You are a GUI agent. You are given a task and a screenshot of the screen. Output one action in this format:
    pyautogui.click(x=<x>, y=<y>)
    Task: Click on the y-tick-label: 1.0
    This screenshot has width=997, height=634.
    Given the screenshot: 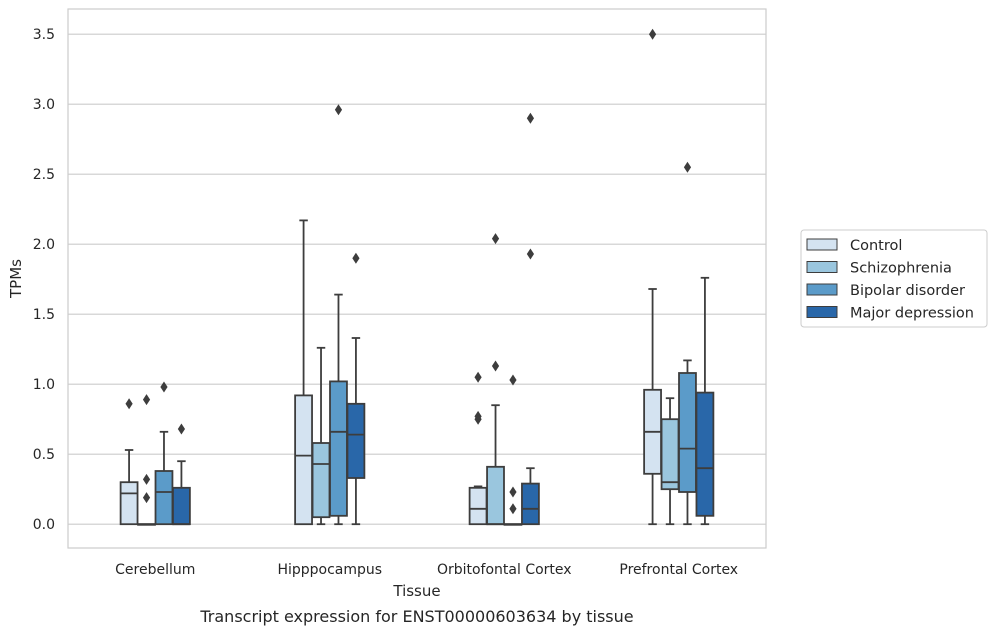 What is the action you would take?
    pyautogui.click(x=44, y=385)
    